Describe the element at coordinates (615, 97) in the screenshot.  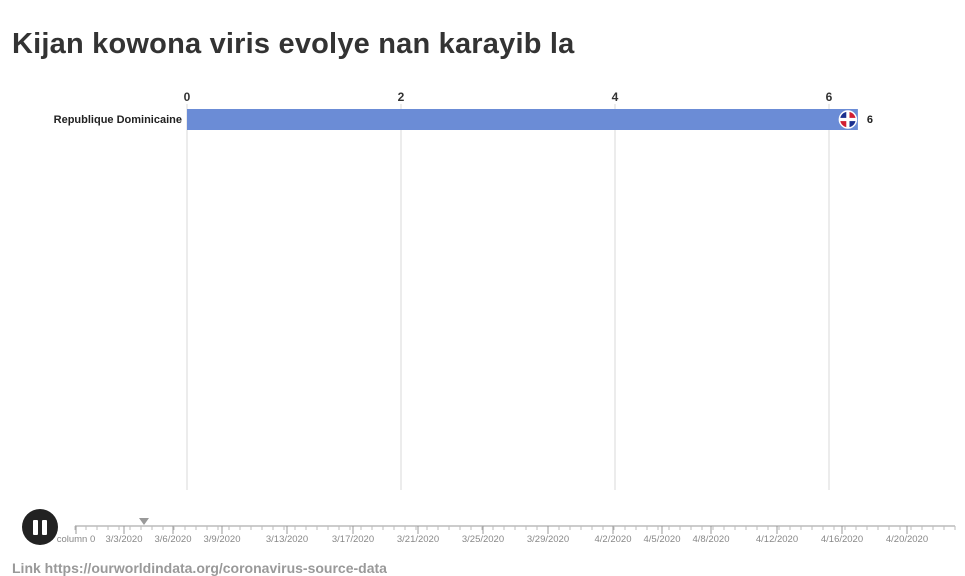
I see `x-tick-label: 4` at that location.